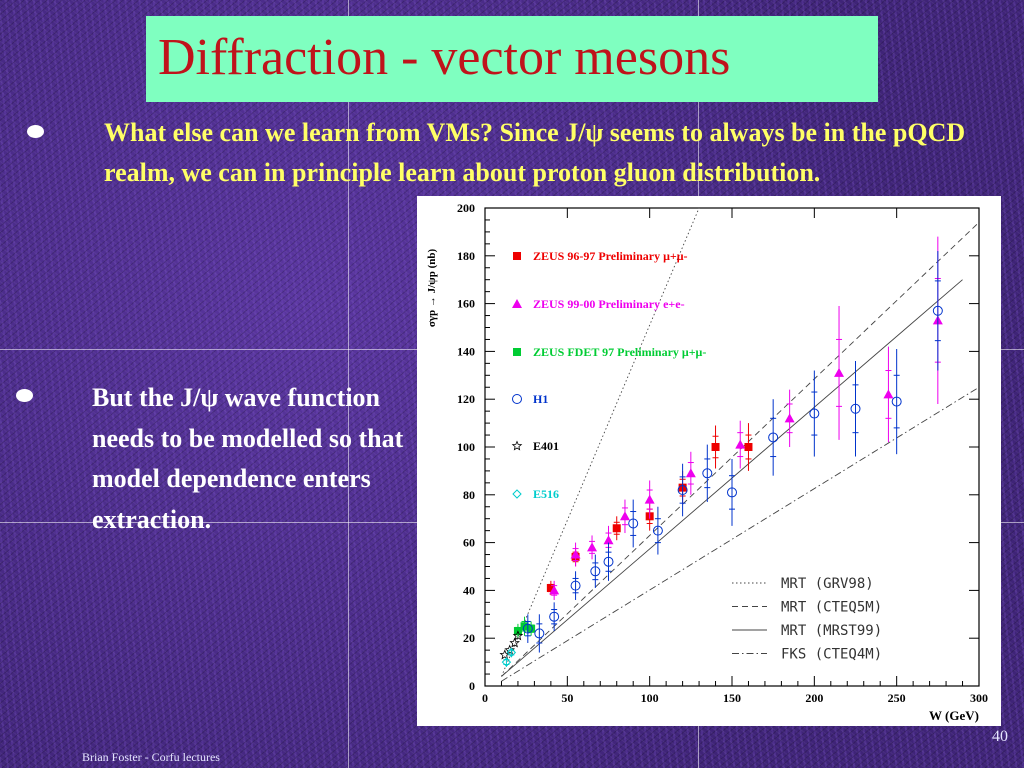 The image size is (1024, 768). I want to click on y-tick-label: 20, so click(469, 638).